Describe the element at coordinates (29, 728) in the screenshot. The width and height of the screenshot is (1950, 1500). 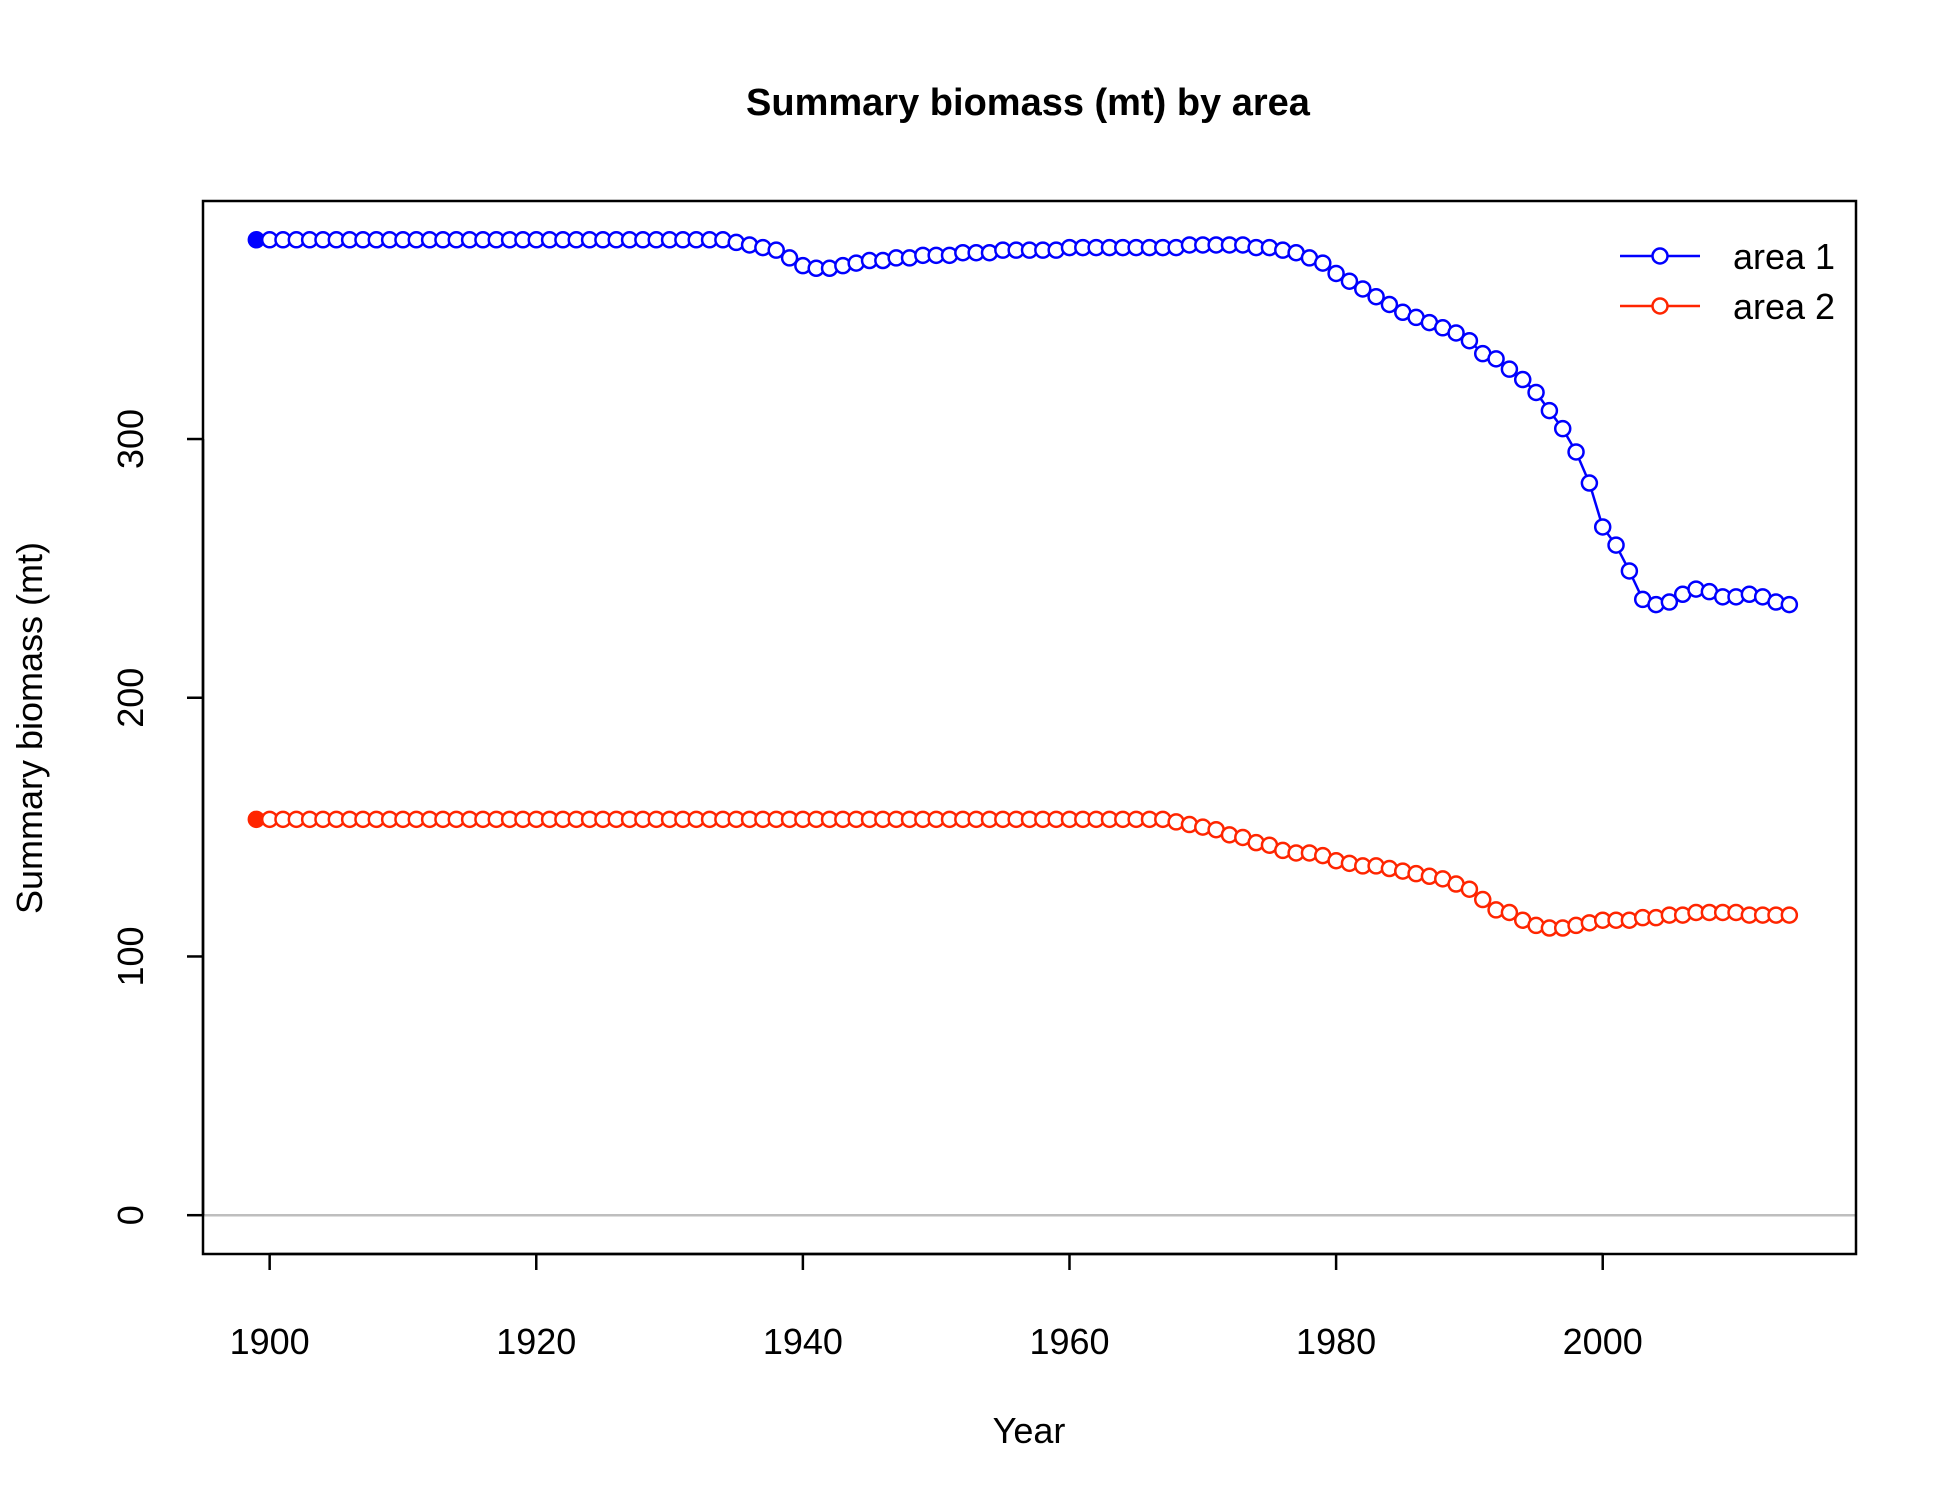
I see `y-axis-label: Summary biomass (mt)` at that location.